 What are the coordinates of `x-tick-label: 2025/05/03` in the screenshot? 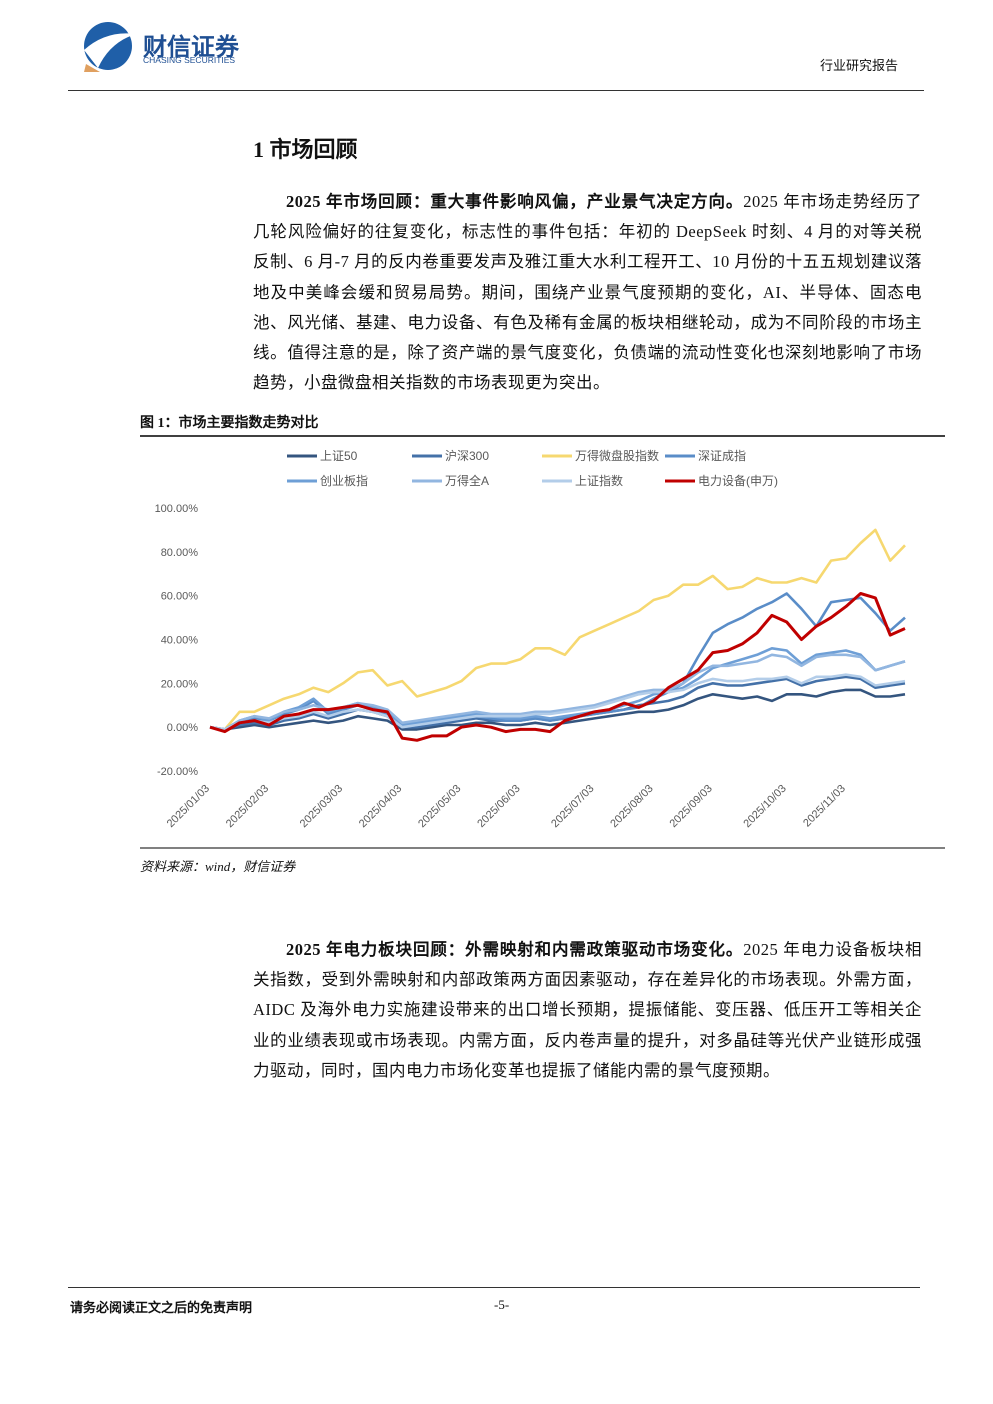 It's located at (439, 806).